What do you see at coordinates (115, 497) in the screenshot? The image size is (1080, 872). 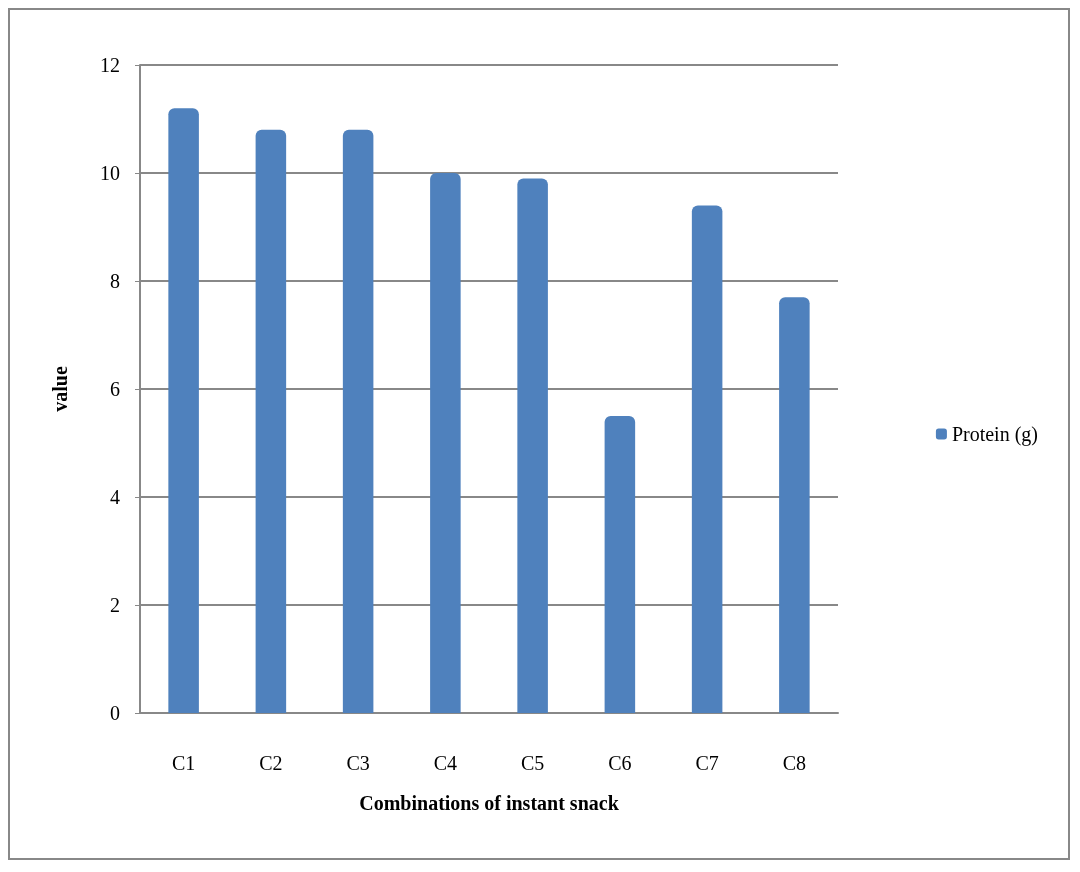 I see `y-tick-label: 4` at bounding box center [115, 497].